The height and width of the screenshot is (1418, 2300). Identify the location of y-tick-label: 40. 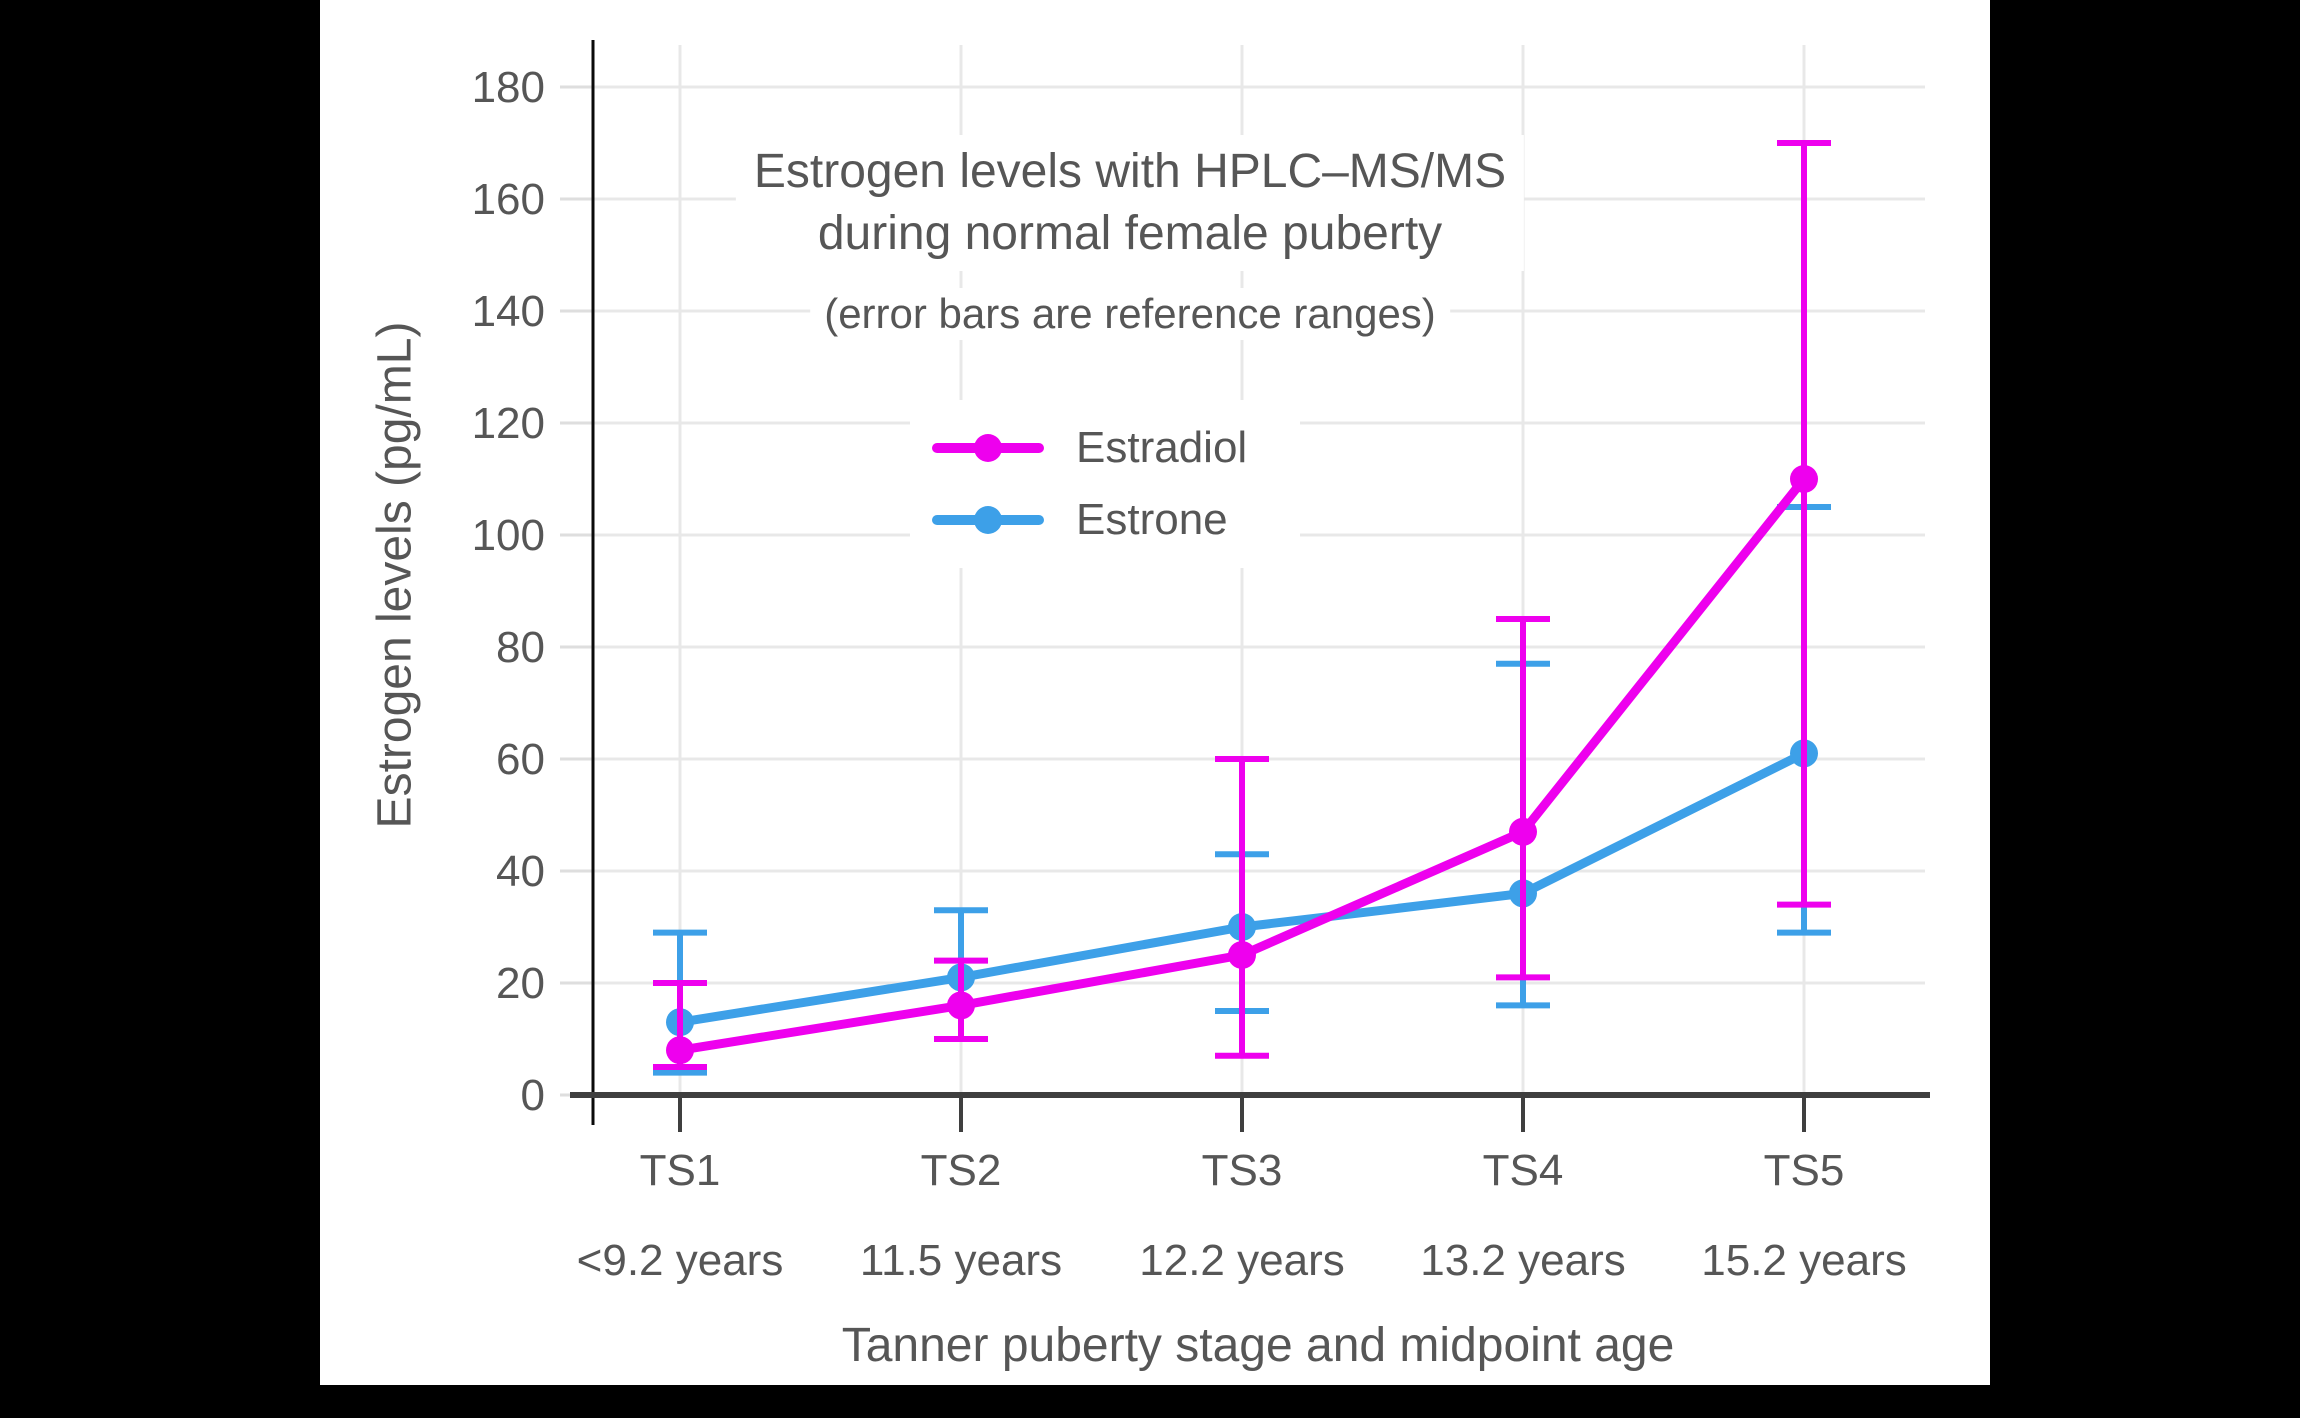
(520, 871).